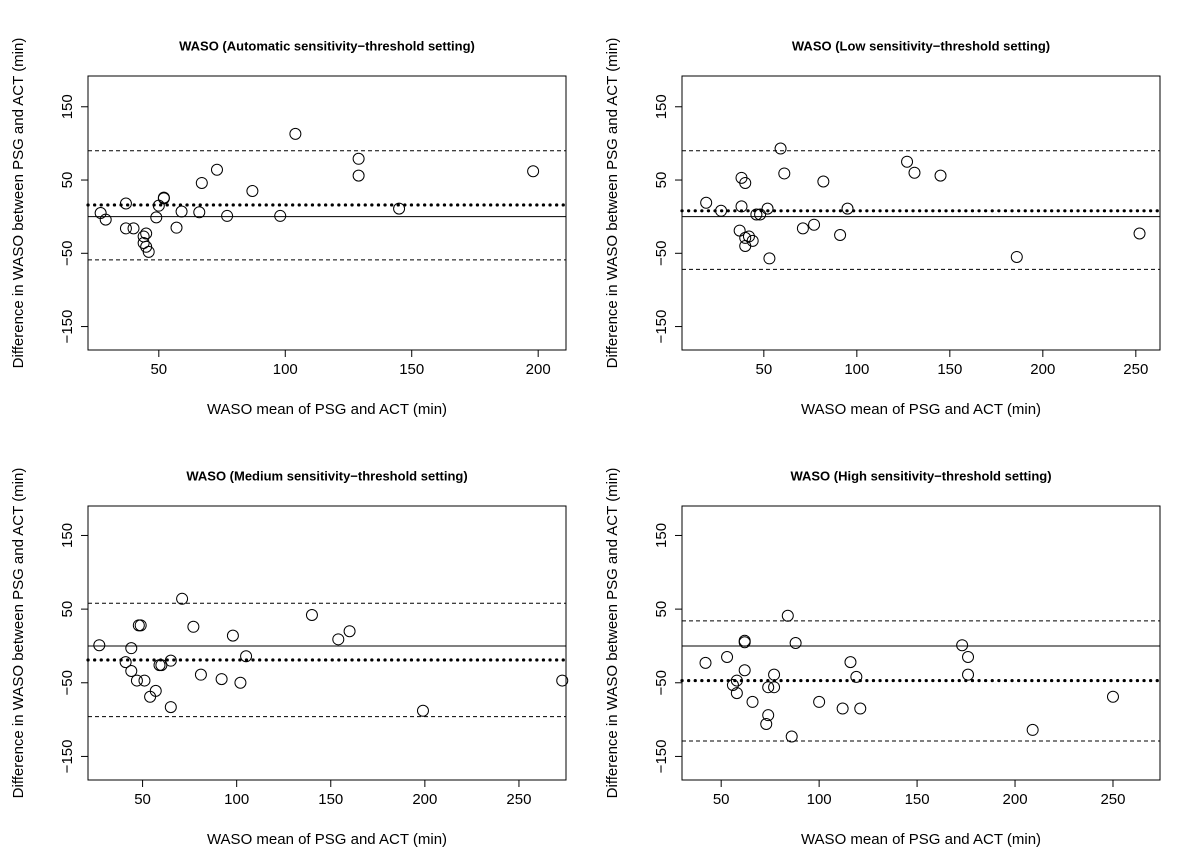  I want to click on chart-title: WASO (Low sensitivity−threshold setting), so click(921, 45).